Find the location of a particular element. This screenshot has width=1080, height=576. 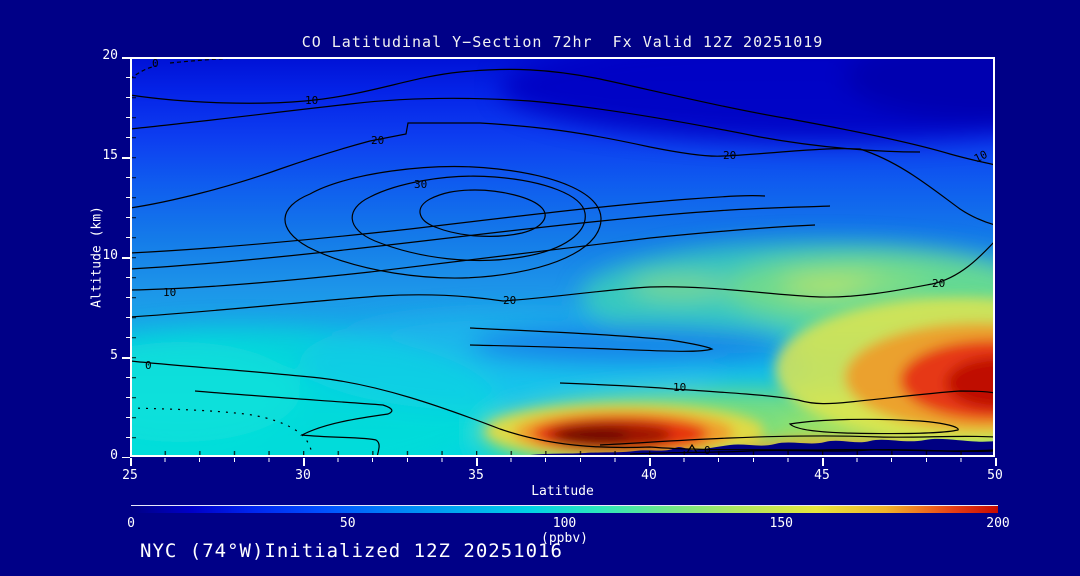

cb-tick-label: 50 is located at coordinates (347, 523).